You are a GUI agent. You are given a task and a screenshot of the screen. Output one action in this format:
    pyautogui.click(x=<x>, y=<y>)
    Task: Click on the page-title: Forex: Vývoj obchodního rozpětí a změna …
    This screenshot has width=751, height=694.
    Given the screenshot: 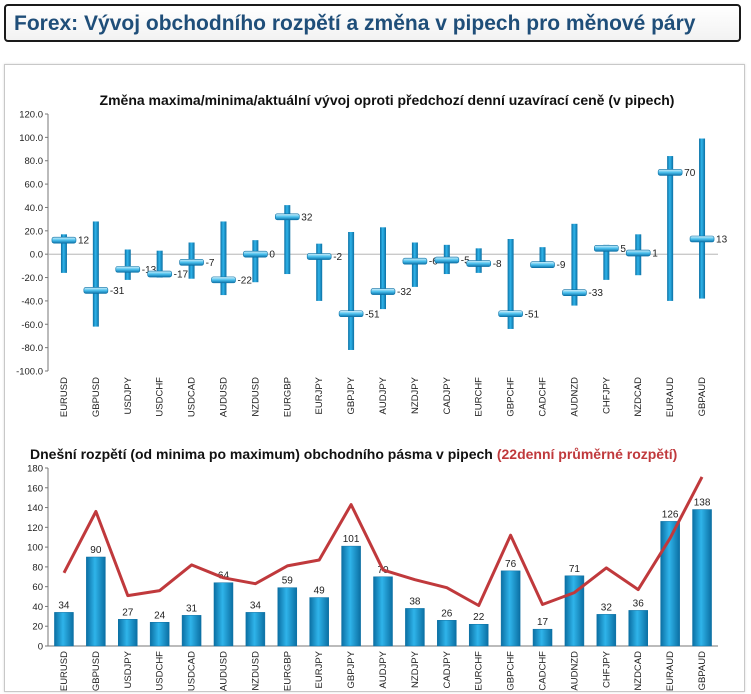 What is the action you would take?
    pyautogui.click(x=355, y=23)
    